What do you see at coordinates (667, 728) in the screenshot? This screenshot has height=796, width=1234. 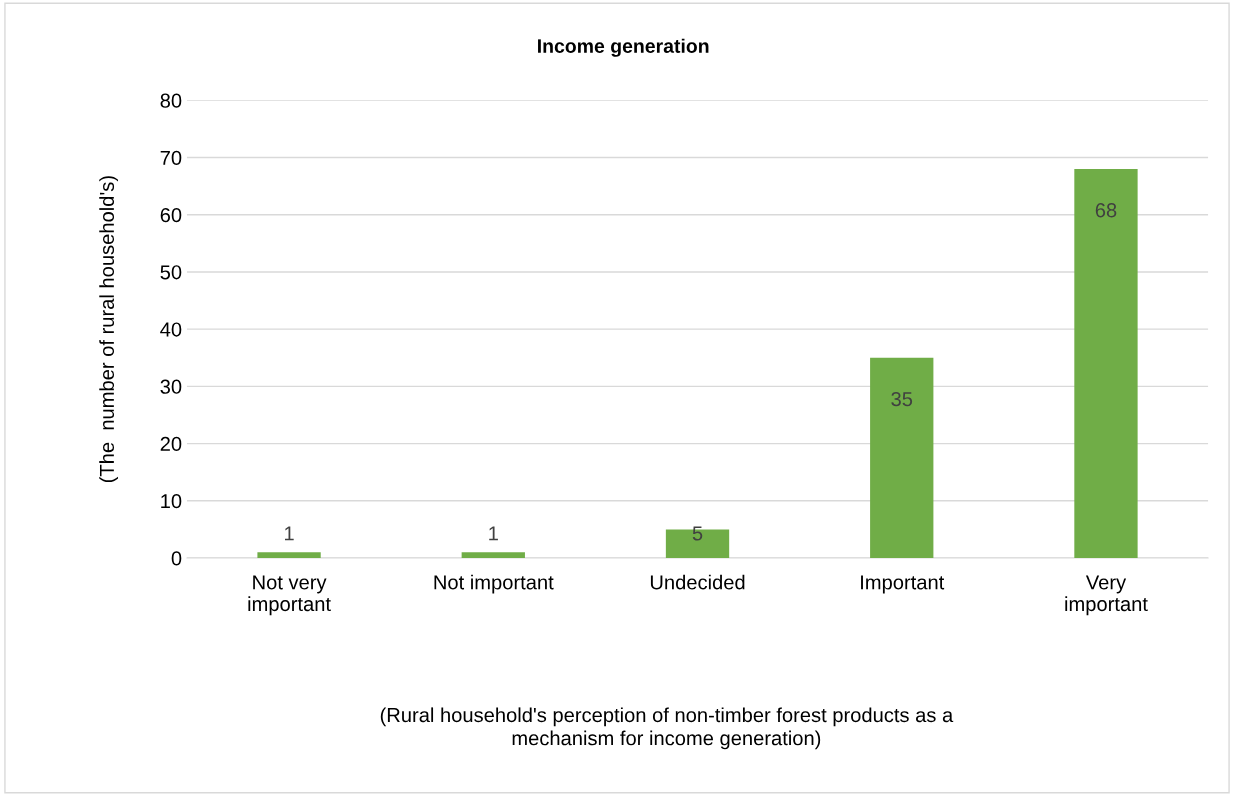 I see `x-axis-title: (Rural household's perception of non-timber forest products as a mechanism for income generation)` at bounding box center [667, 728].